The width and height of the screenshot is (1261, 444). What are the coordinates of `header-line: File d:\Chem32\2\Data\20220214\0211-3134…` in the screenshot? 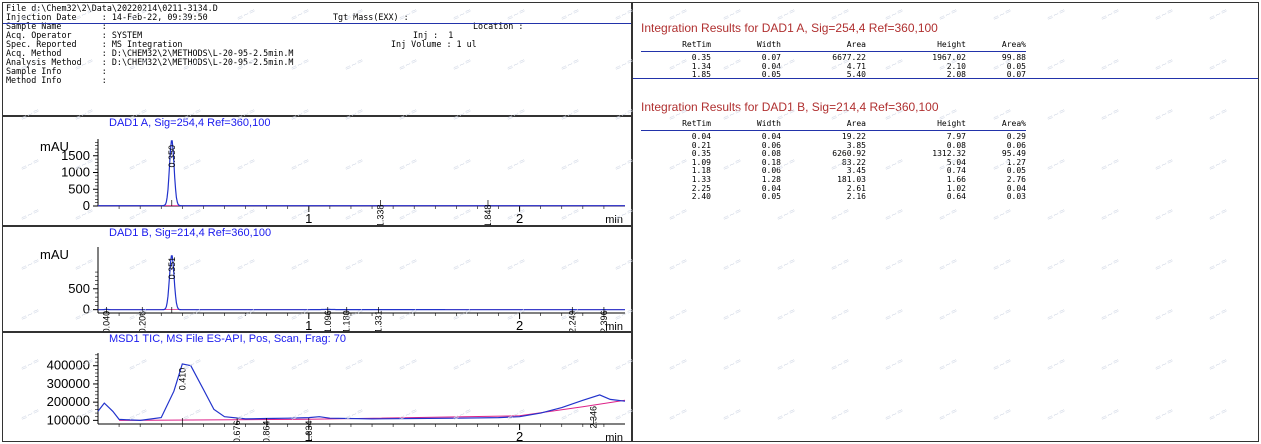 It's located at (112, 8).